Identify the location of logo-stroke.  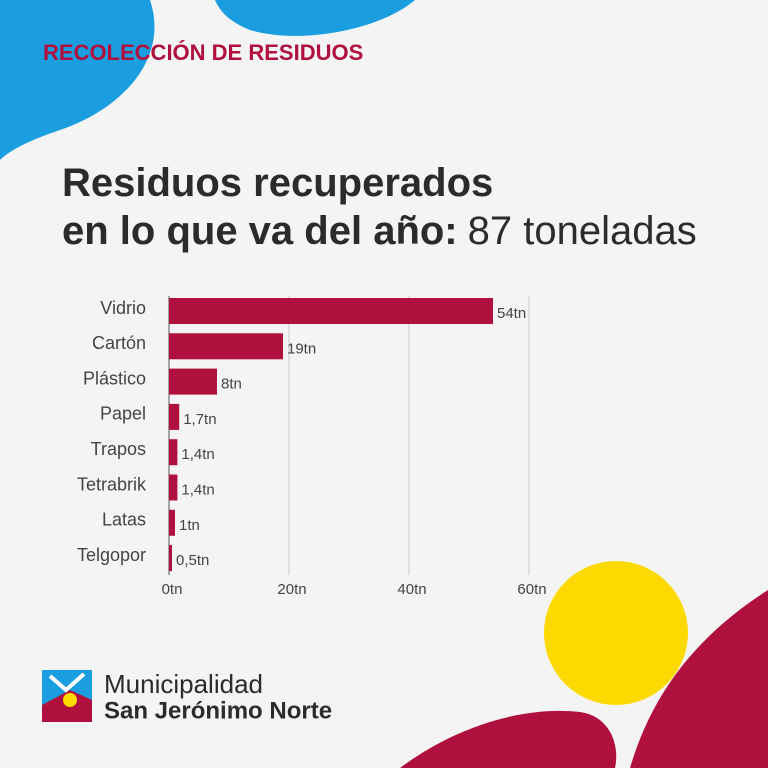
(67, 682).